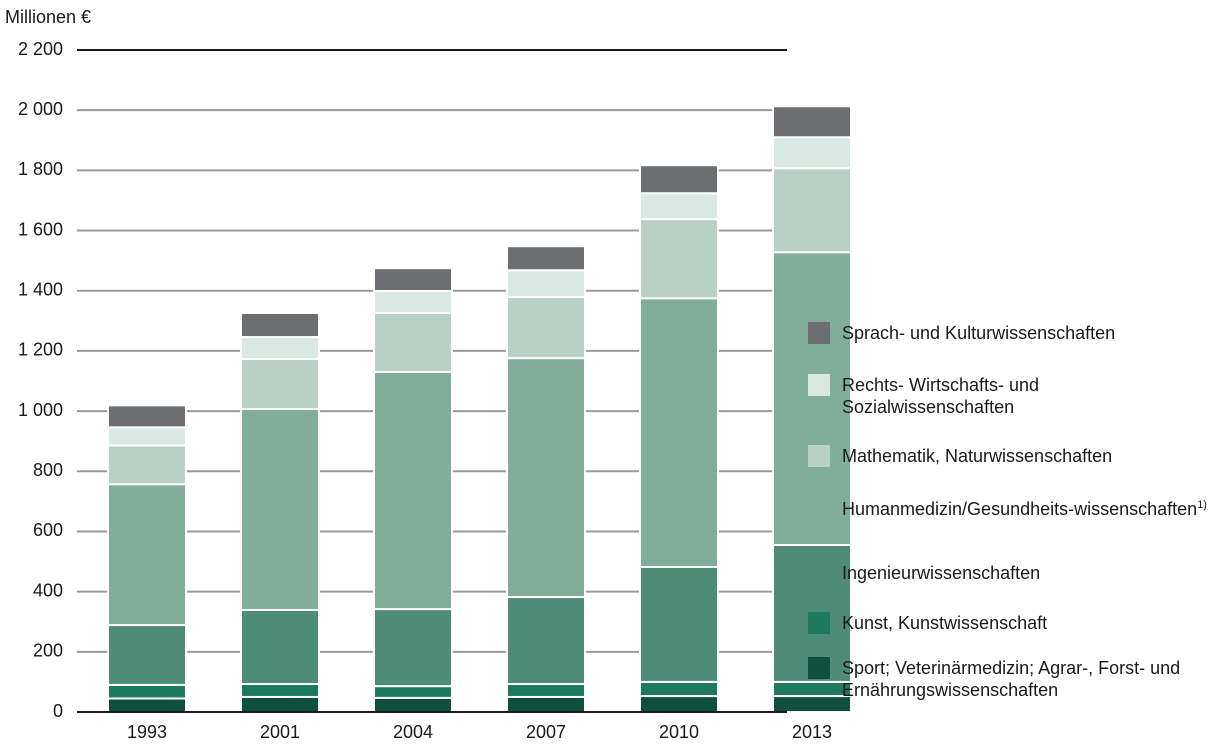 This screenshot has height=747, width=1211. I want to click on legend-text: Kunst, Kunstwissenschaft, so click(1026, 623).